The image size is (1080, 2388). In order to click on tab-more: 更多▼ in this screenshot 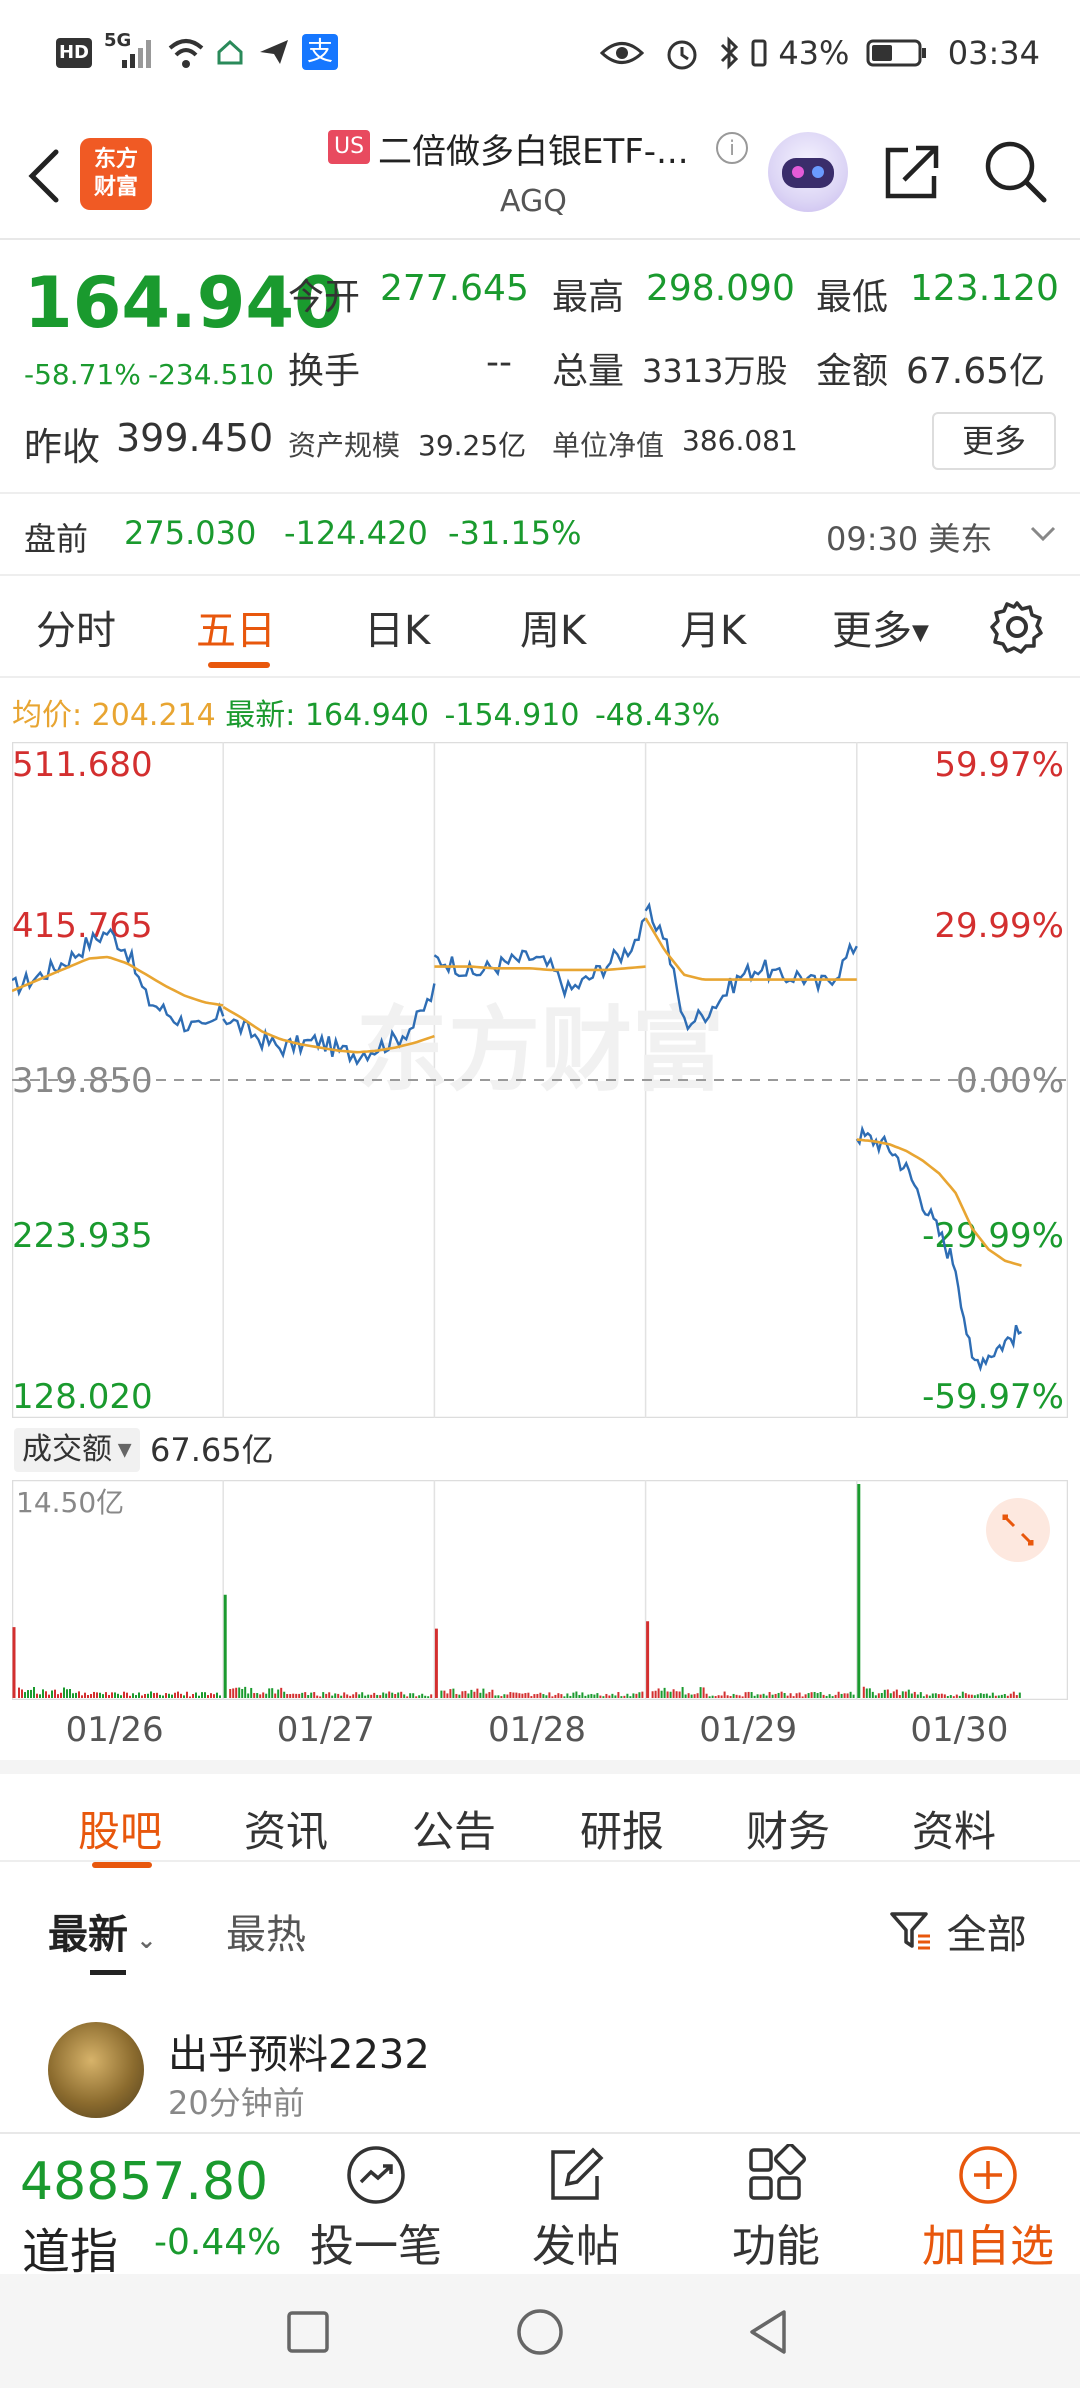, I will do `click(880, 627)`.